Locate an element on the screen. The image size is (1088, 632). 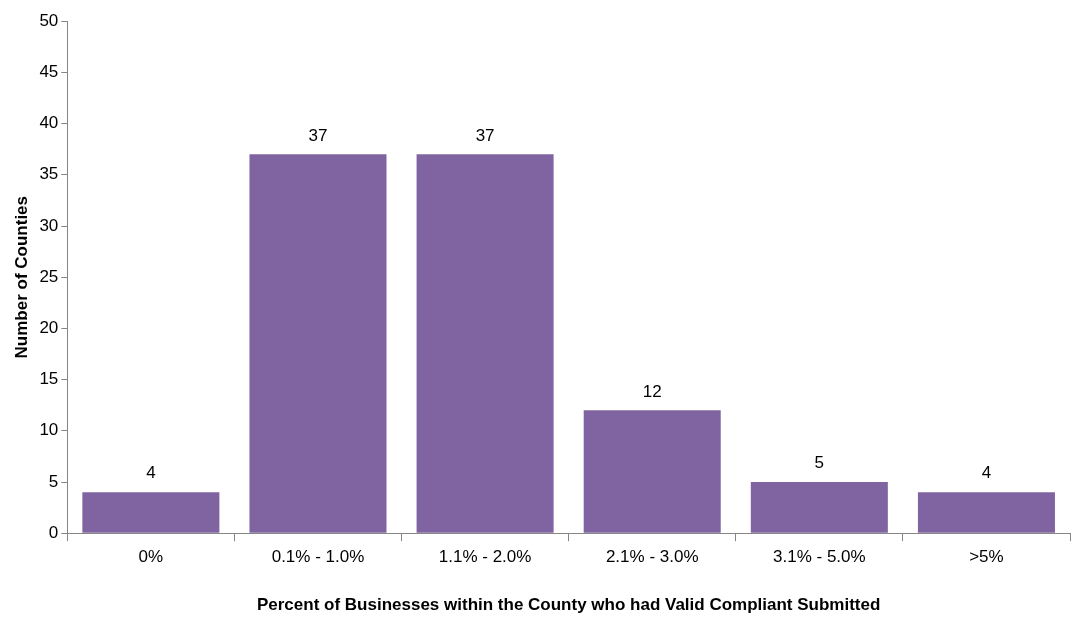
y-tick-label: 10 is located at coordinates (49, 430).